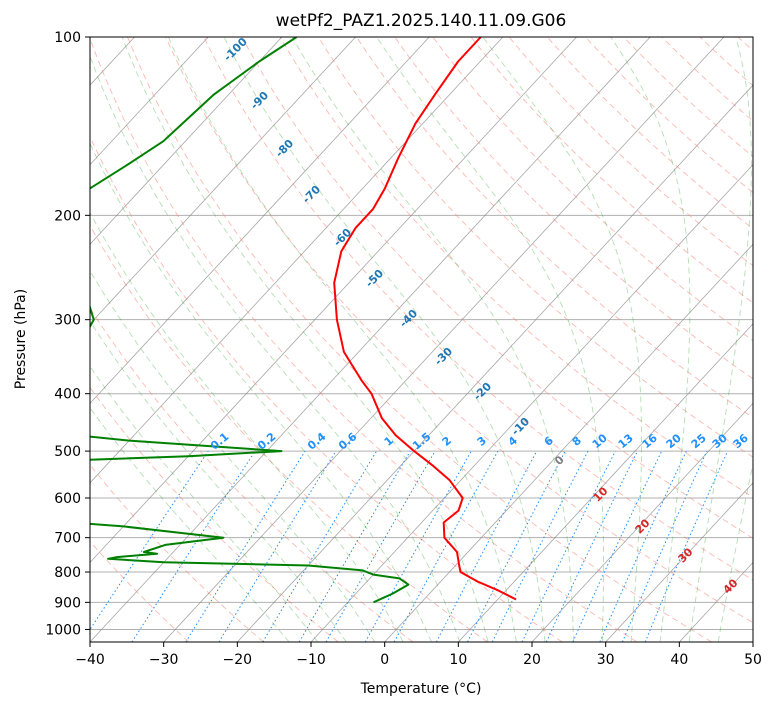 Image resolution: width=775 pixels, height=708 pixels. What do you see at coordinates (67, 539) in the screenshot?
I see `y-tick-label: 700` at bounding box center [67, 539].